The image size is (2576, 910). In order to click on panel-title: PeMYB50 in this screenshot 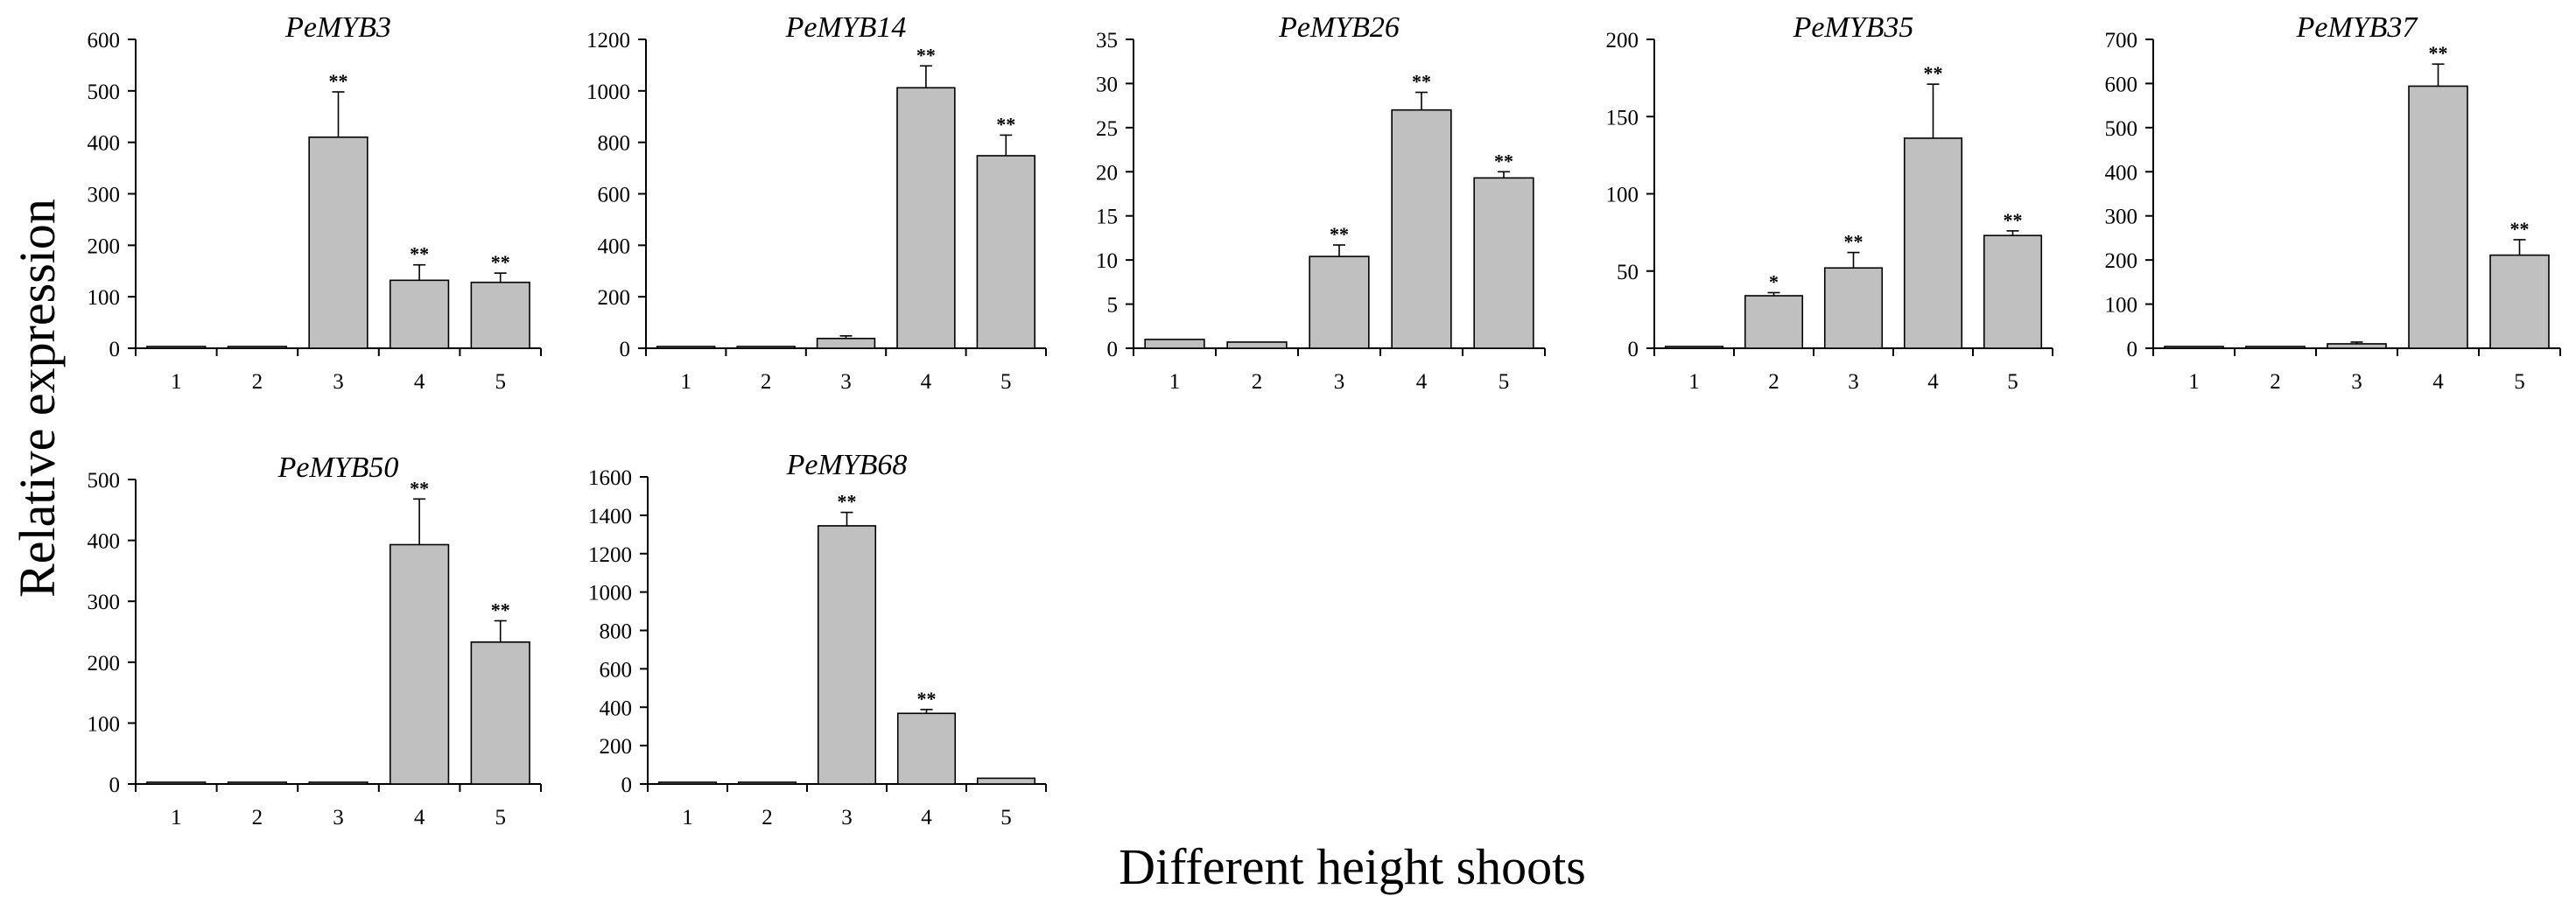, I will do `click(338, 468)`.